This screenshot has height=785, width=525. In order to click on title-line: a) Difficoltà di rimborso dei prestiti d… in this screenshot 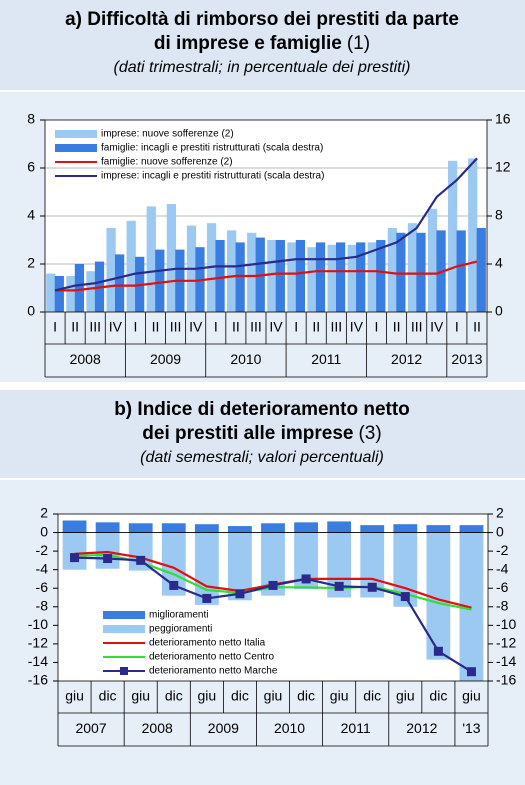, I will do `click(262, 19)`.